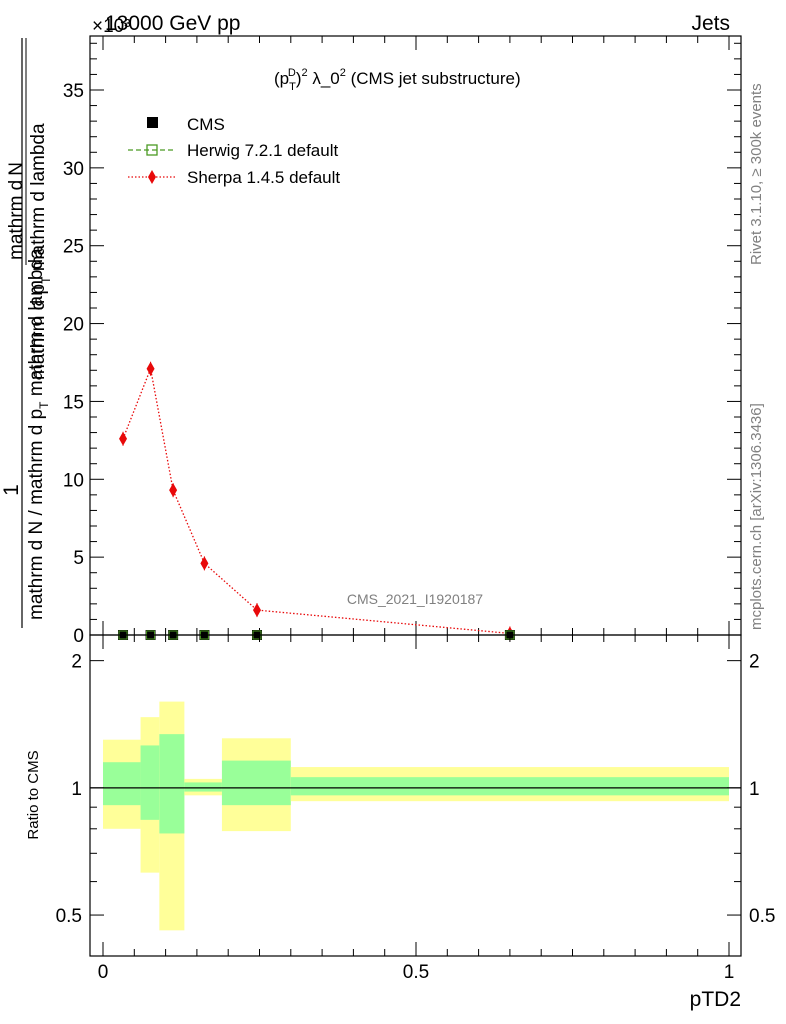 The width and height of the screenshot is (786, 1024). I want to click on y-multiplier: ×10³, so click(111, 26).